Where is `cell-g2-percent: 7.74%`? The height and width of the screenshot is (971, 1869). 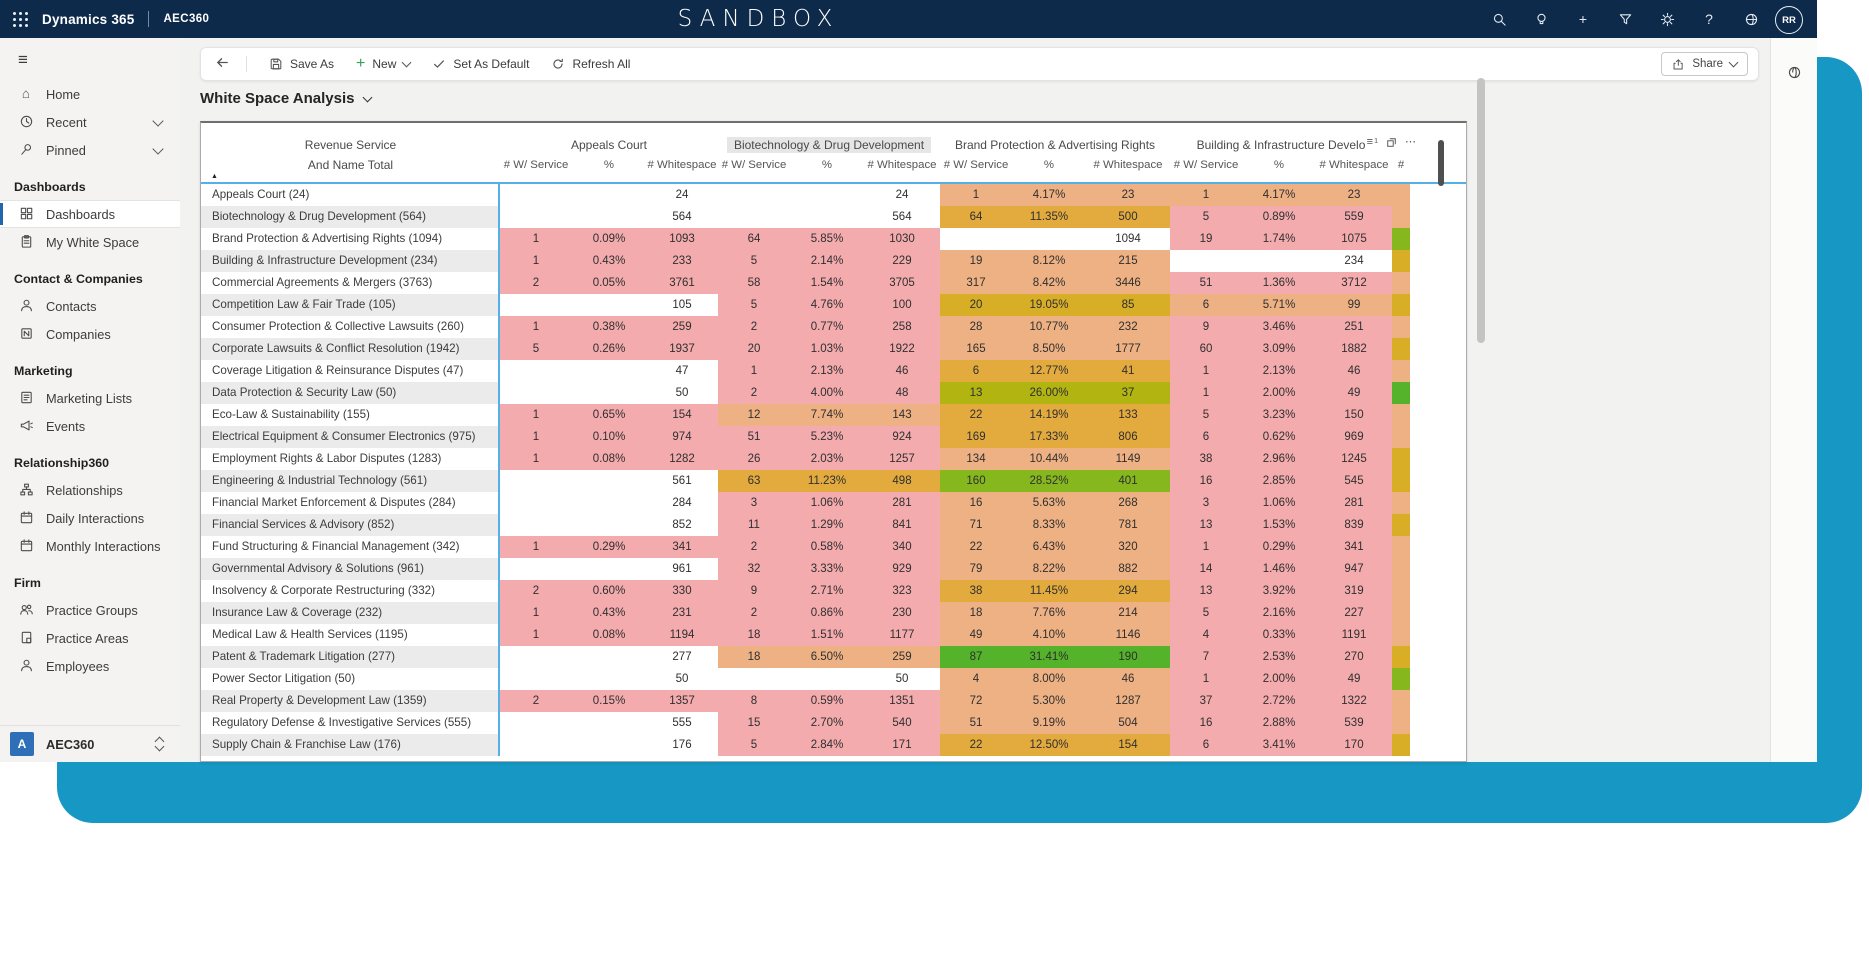 cell-g2-percent: 7.74% is located at coordinates (827, 415).